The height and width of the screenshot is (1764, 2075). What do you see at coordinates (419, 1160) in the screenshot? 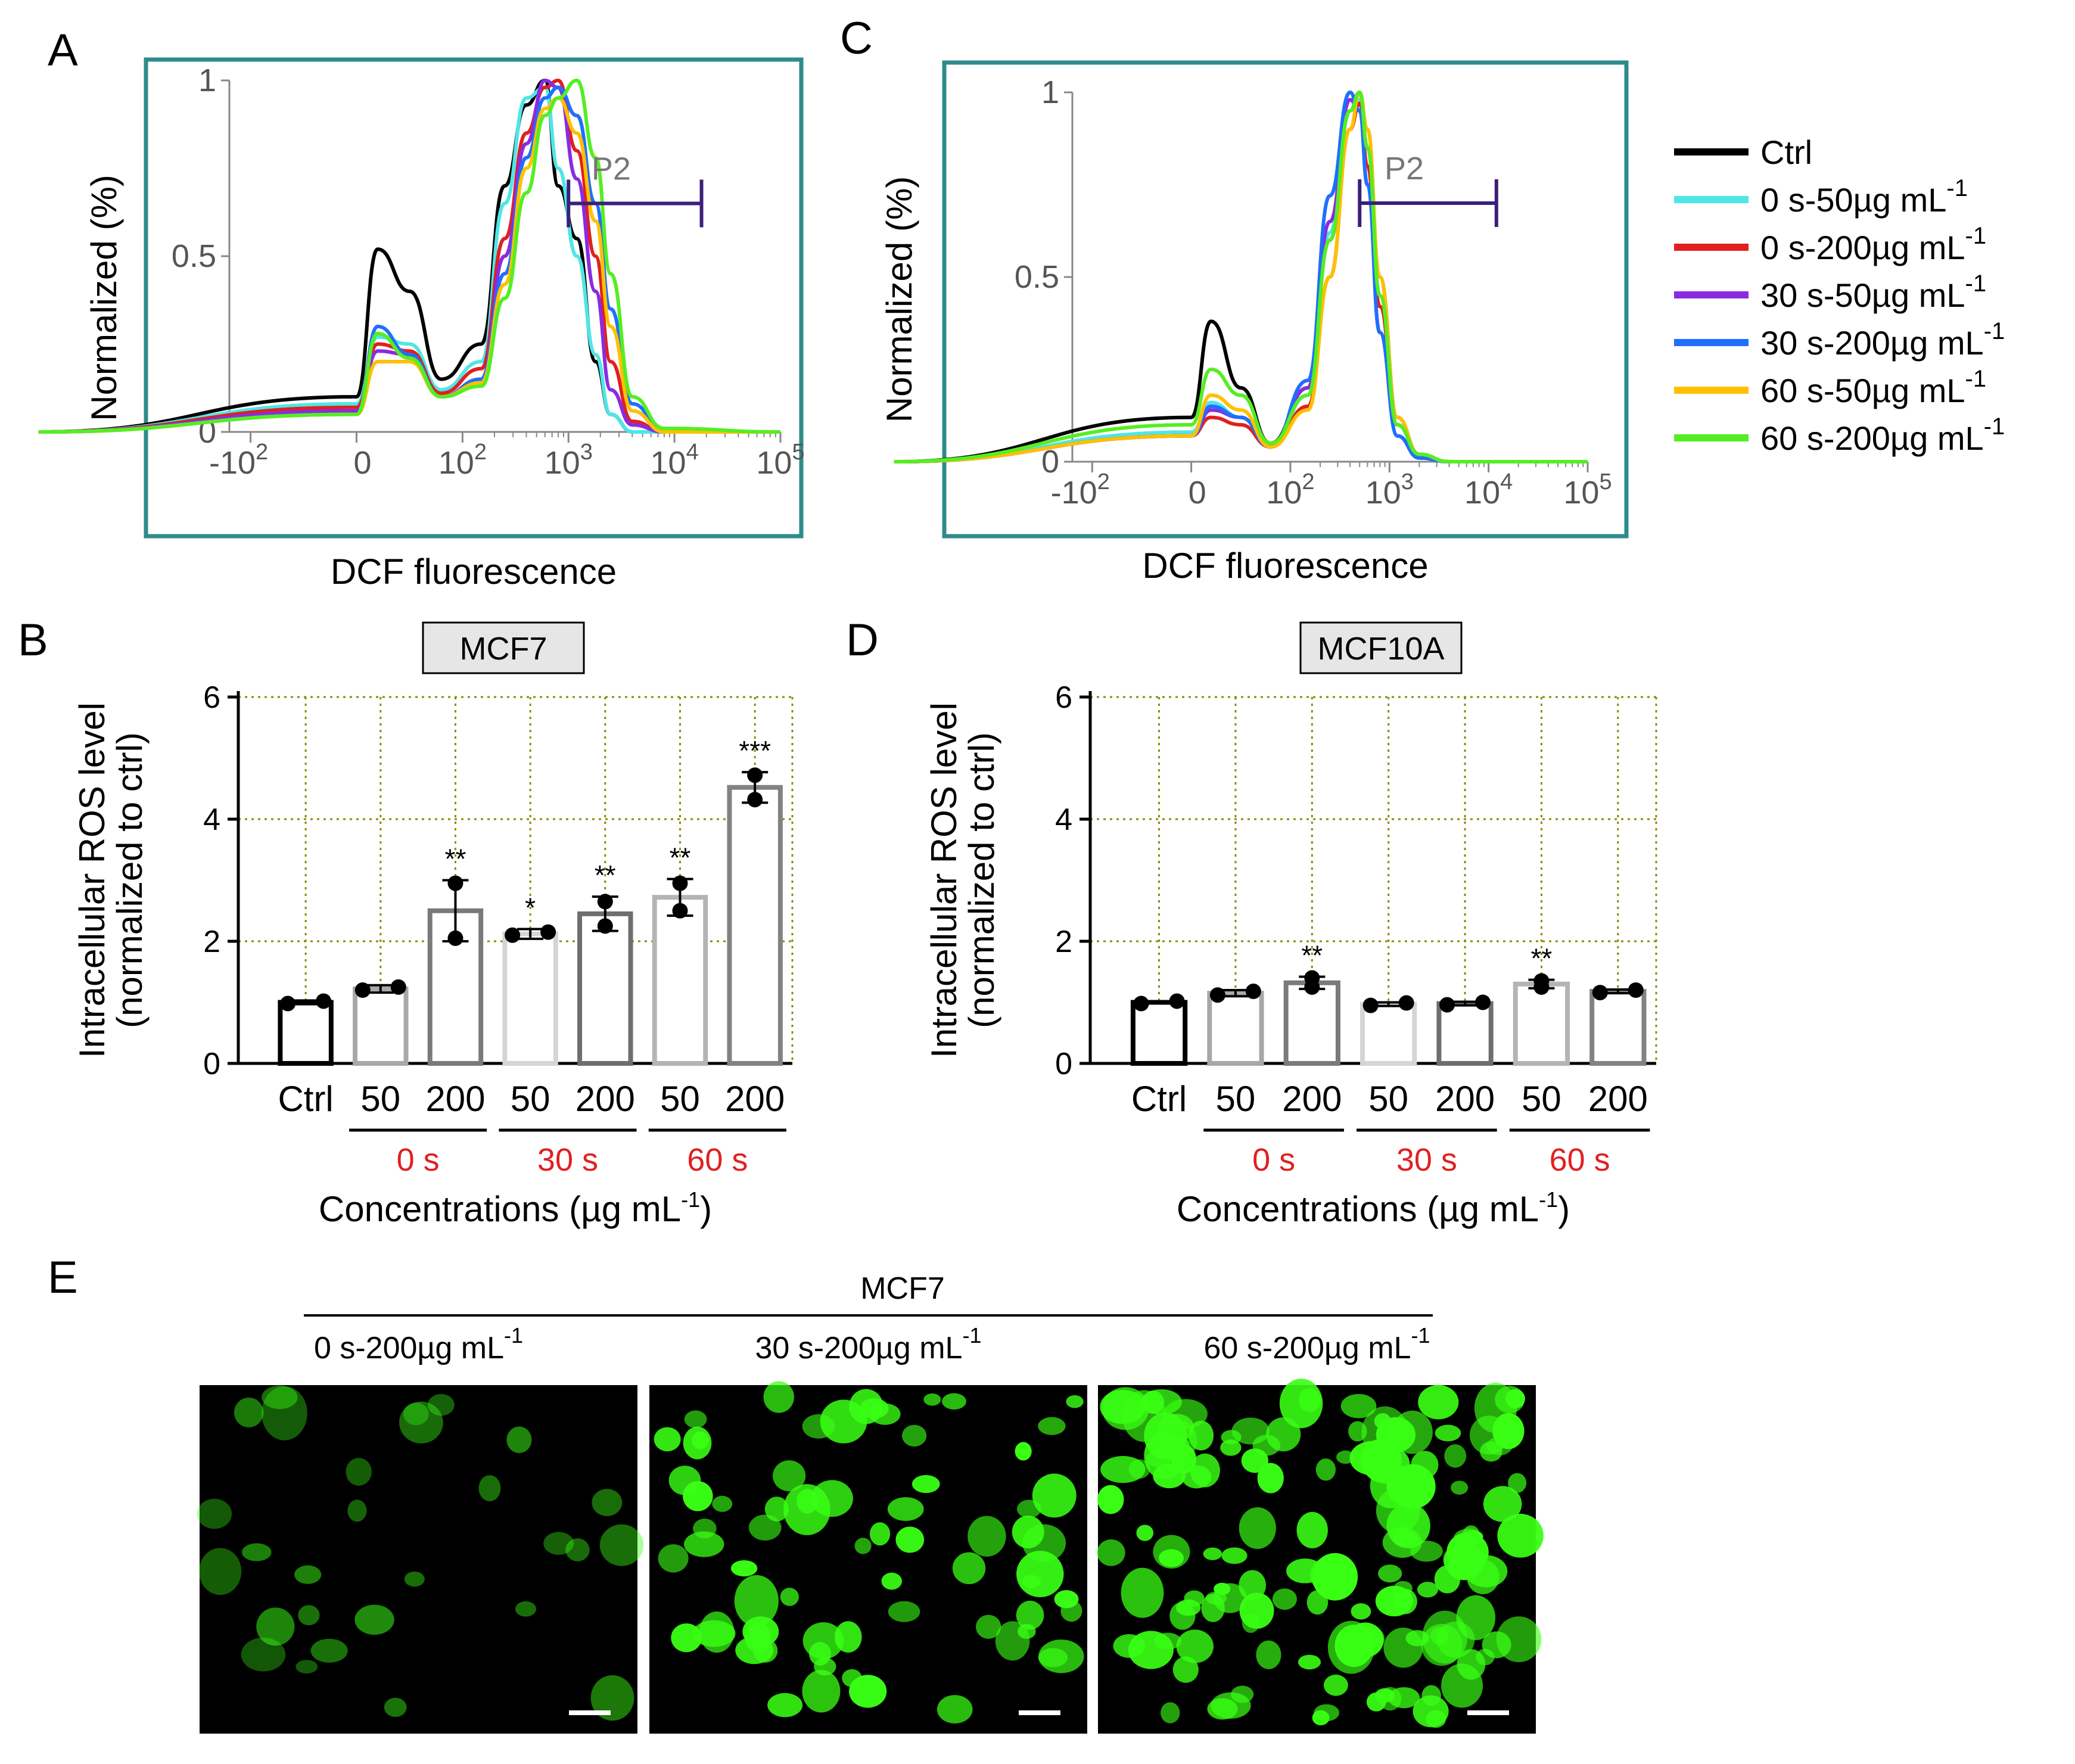
I see `group-label: 0 s` at bounding box center [419, 1160].